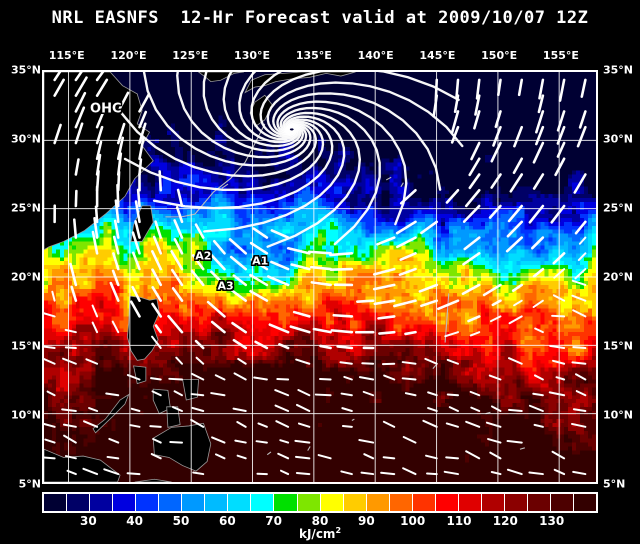 This screenshot has width=640, height=544. Describe the element at coordinates (106, 109) in the screenshot. I see `field-name-label: OHC` at that location.